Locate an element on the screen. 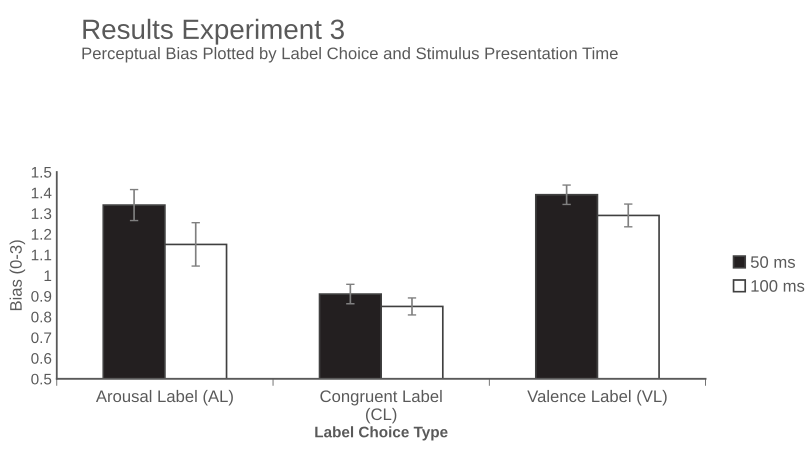 This screenshot has height=470, width=811. y-tick-label: 0.9 is located at coordinates (41, 296).